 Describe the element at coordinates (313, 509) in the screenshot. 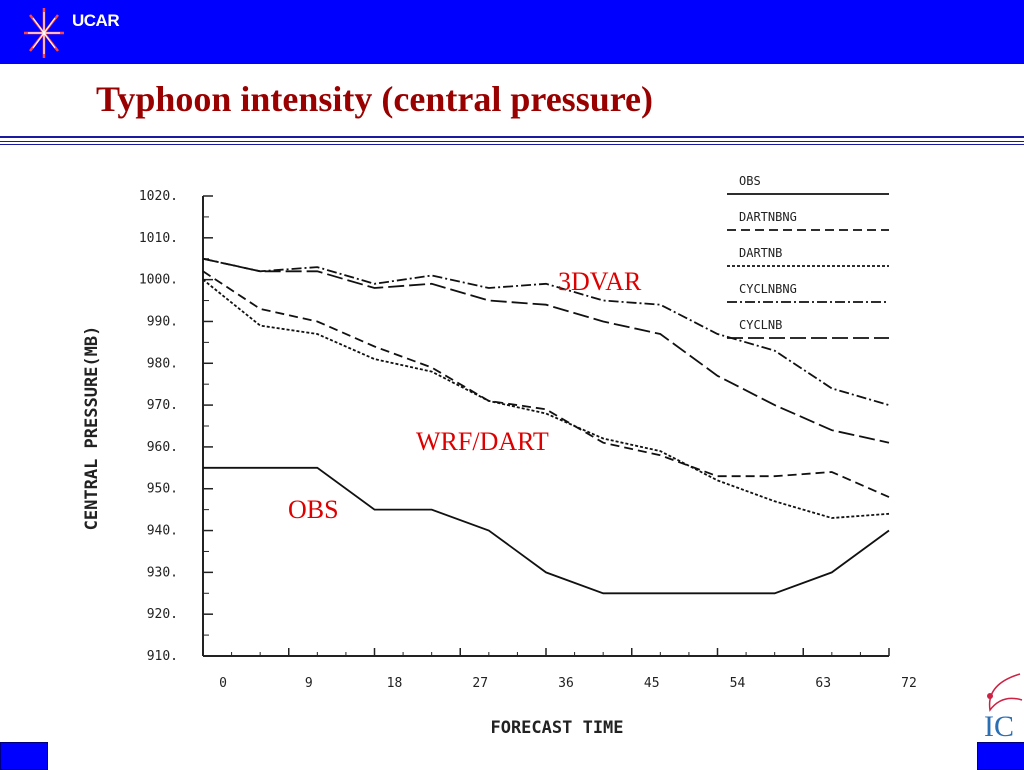

I see `annotation-label: OBS` at that location.